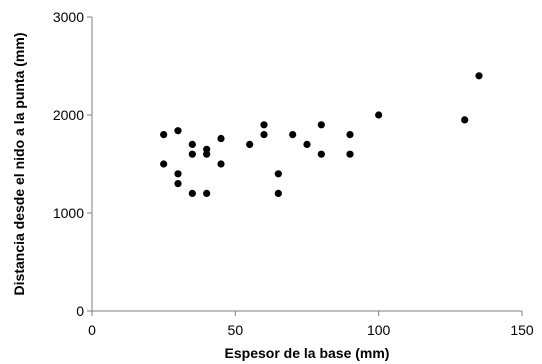  What do you see at coordinates (68, 17) in the screenshot?
I see `y-tick-label: 3000` at bounding box center [68, 17].